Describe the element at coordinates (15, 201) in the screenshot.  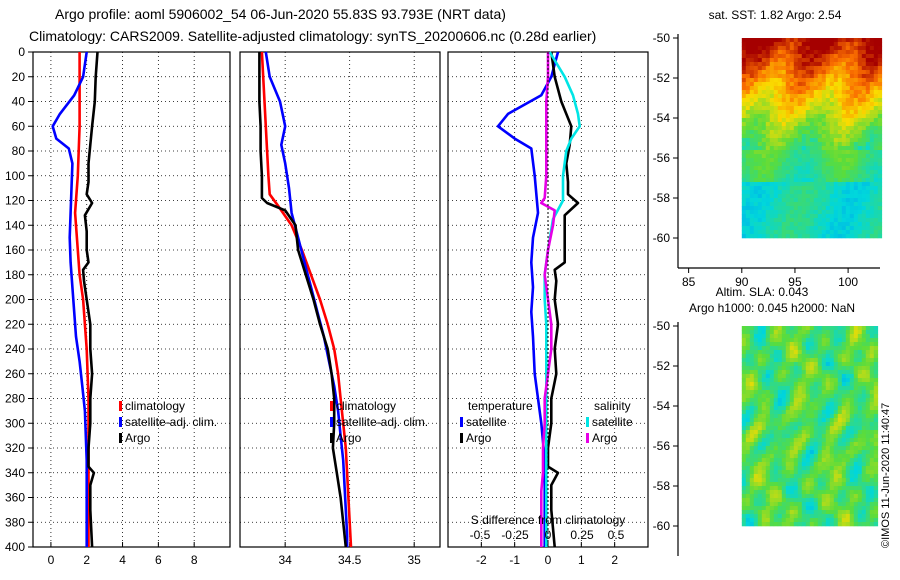
I see `y-tick-label: 120` at that location.